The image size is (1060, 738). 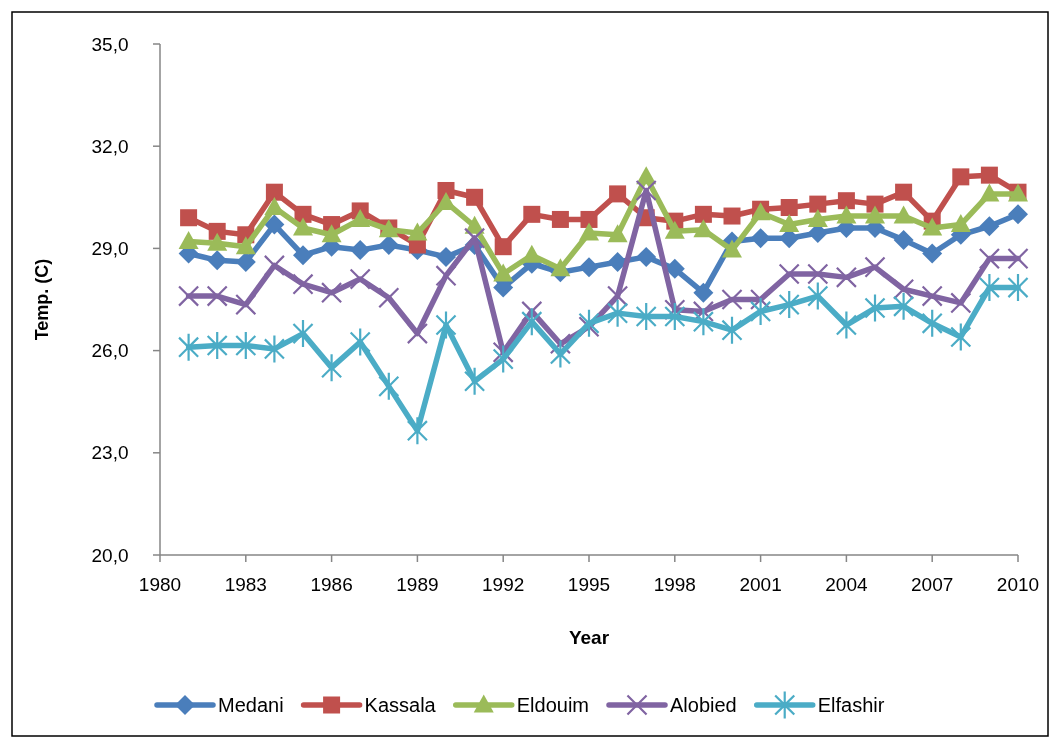 What do you see at coordinates (1018, 584) in the screenshot?
I see `x-tick-label: 2010` at bounding box center [1018, 584].